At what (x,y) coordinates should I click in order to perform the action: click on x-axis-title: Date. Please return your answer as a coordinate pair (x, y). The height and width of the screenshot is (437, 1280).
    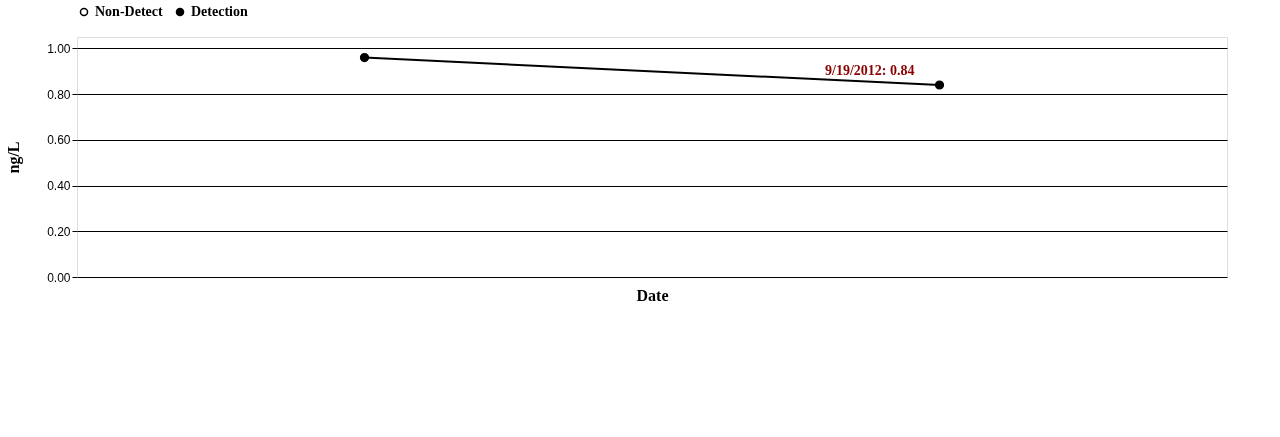
    Looking at the image, I should click on (652, 295).